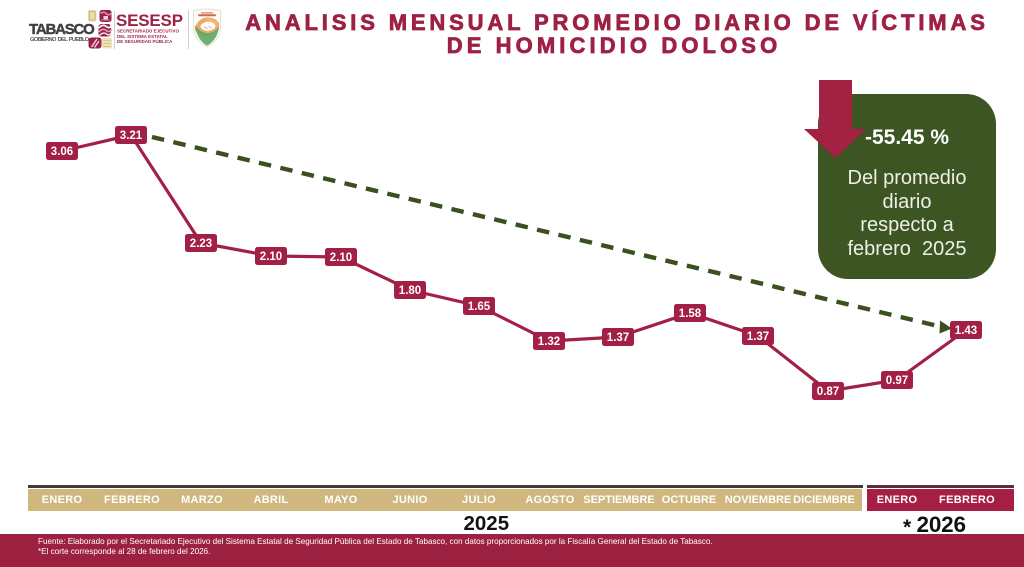 This screenshot has height=567, width=1024. What do you see at coordinates (549, 342) in the screenshot?
I see `svg-text: 1.32` at bounding box center [549, 342].